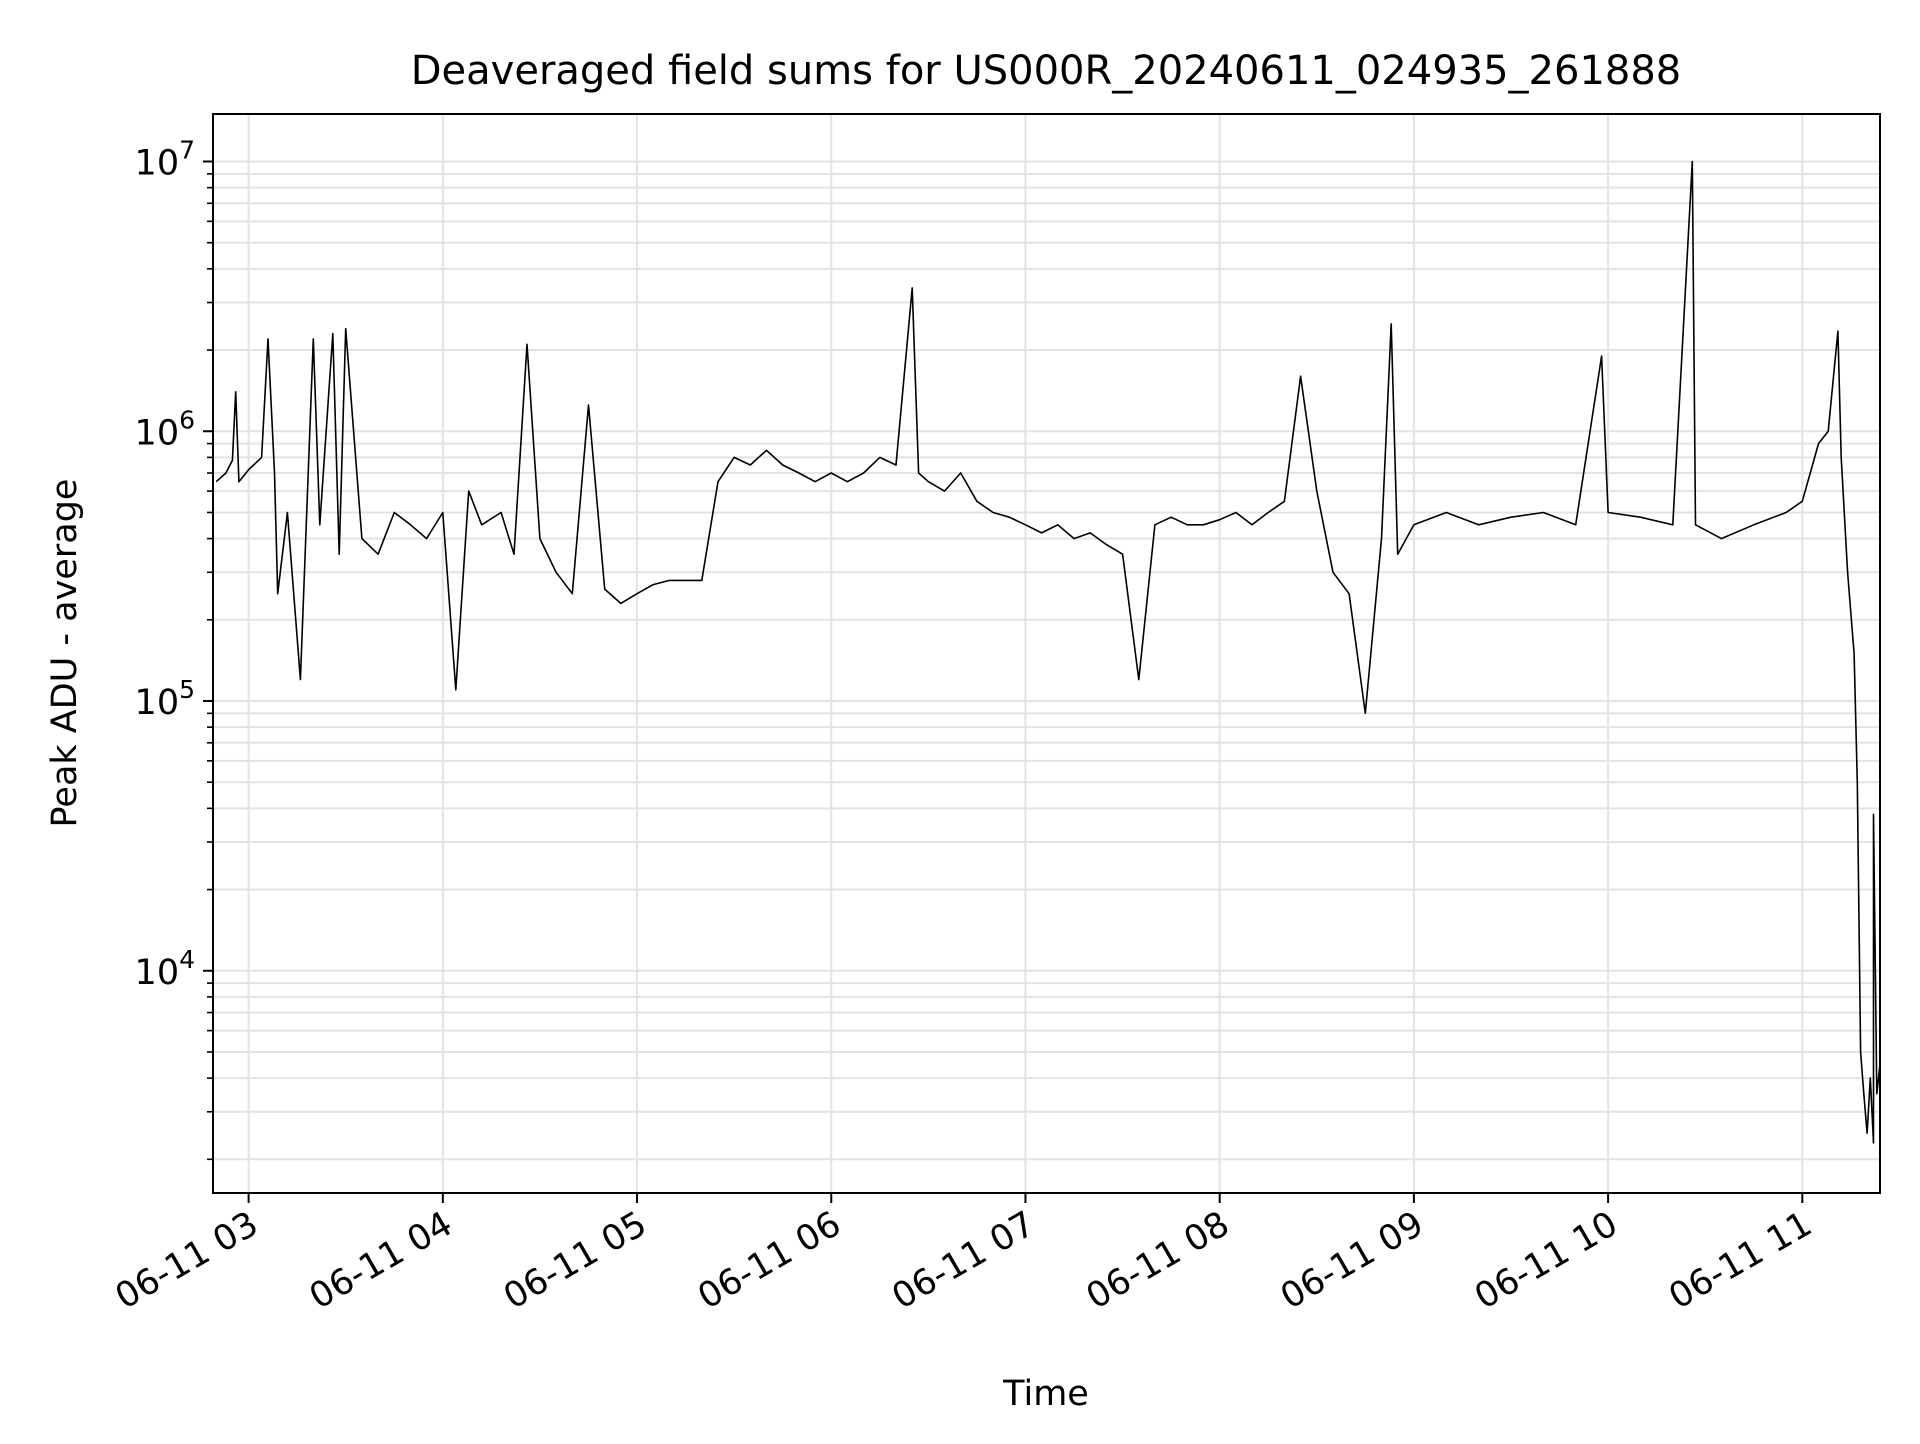 This screenshot has width=1920, height=1444. I want to click on y-tick-label: 10⁵, so click(165, 699).